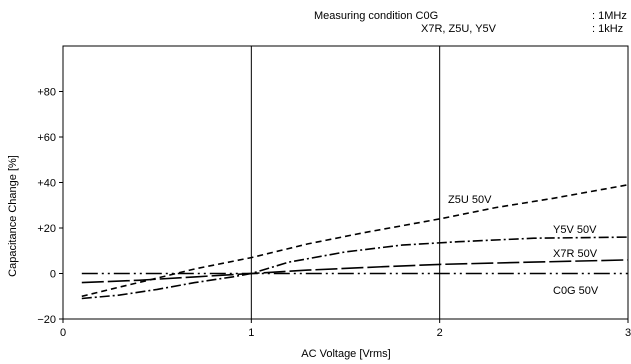  I want to click on condition-freq-others: : 1kHz, so click(608, 29).